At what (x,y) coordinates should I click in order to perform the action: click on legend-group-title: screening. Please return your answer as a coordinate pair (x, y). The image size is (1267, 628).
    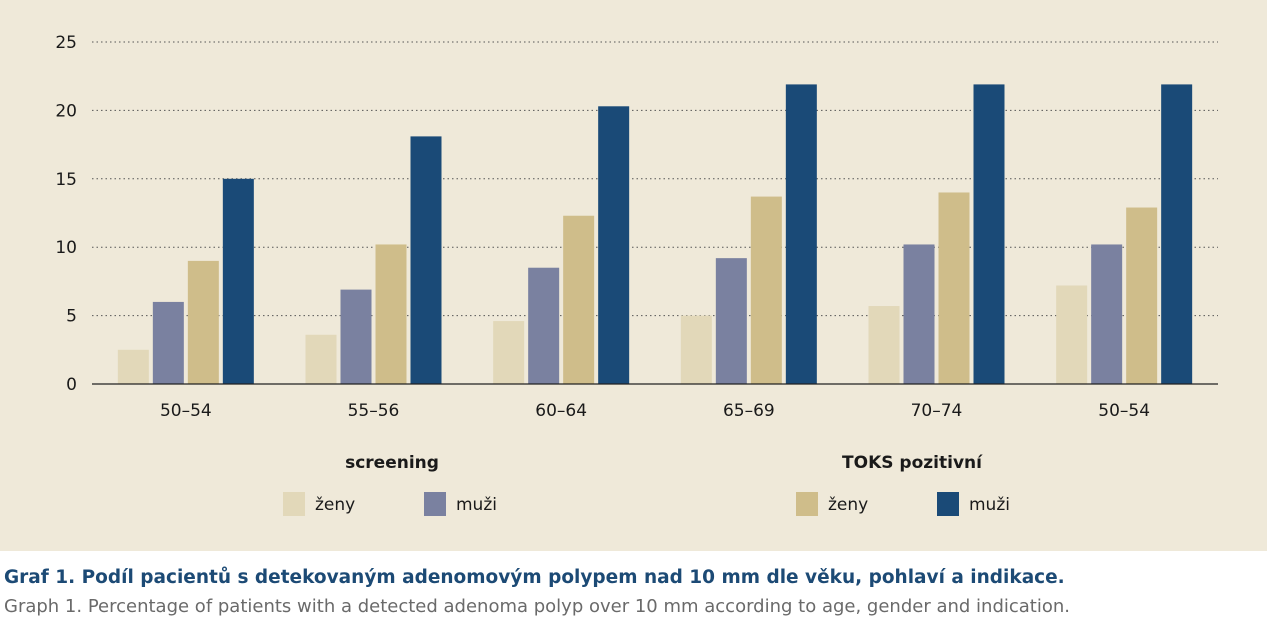
    Looking at the image, I should click on (392, 463).